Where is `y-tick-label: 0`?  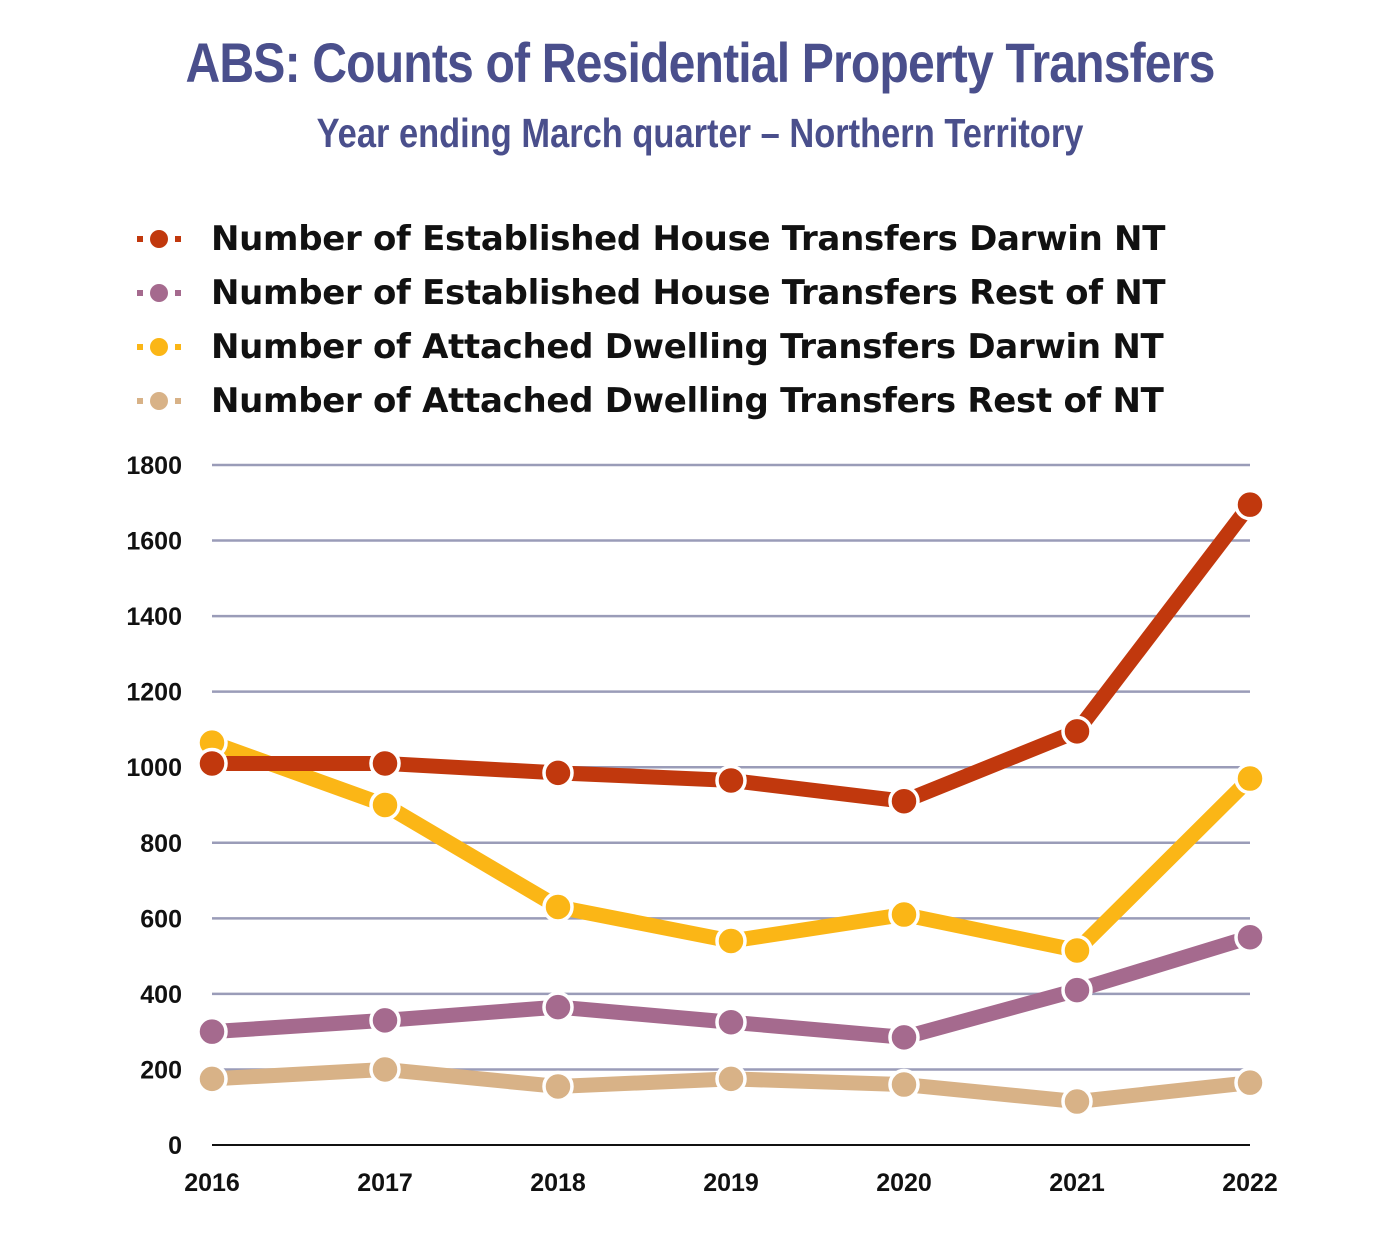 y-tick-label: 0 is located at coordinates (175, 1146).